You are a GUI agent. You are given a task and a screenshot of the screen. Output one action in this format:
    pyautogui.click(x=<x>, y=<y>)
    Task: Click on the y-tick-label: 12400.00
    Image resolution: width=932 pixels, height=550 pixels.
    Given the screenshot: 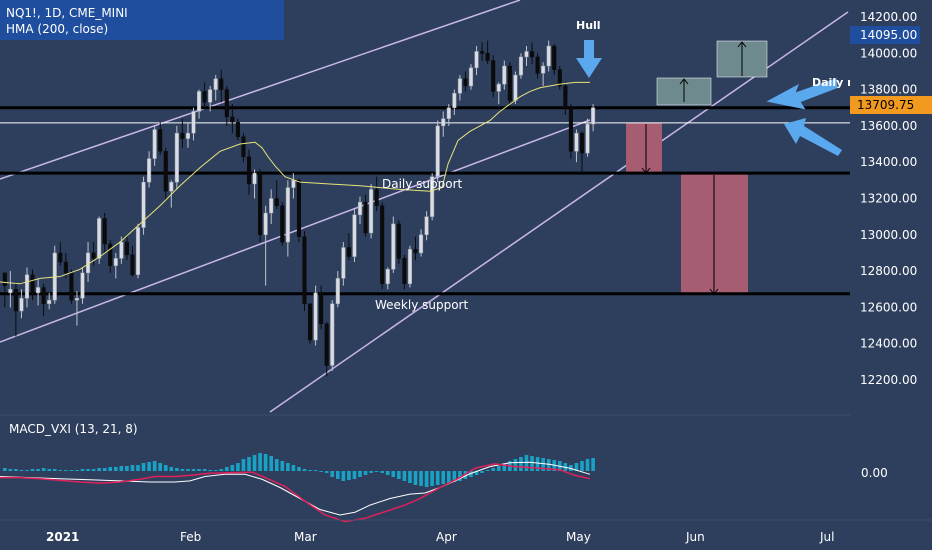 What is the action you would take?
    pyautogui.click(x=888, y=344)
    